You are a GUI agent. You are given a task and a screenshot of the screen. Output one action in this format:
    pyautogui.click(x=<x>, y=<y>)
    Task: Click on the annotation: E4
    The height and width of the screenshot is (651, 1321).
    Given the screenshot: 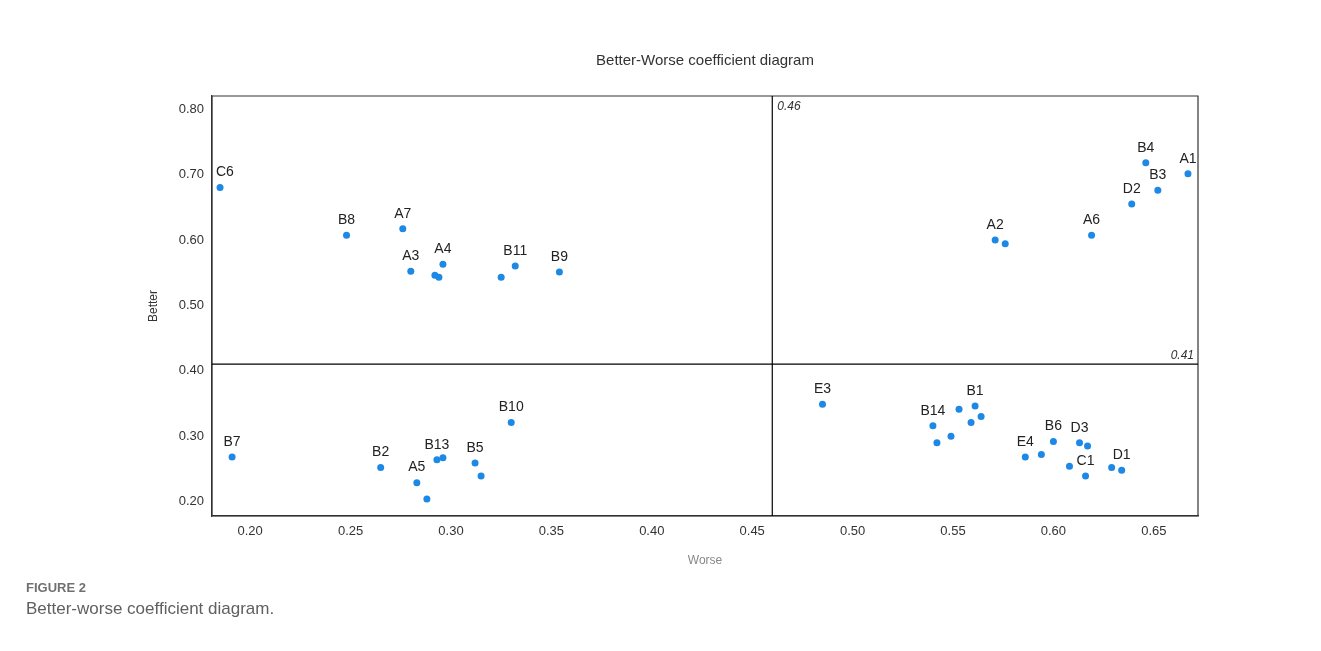 What is the action you would take?
    pyautogui.click(x=1025, y=440)
    